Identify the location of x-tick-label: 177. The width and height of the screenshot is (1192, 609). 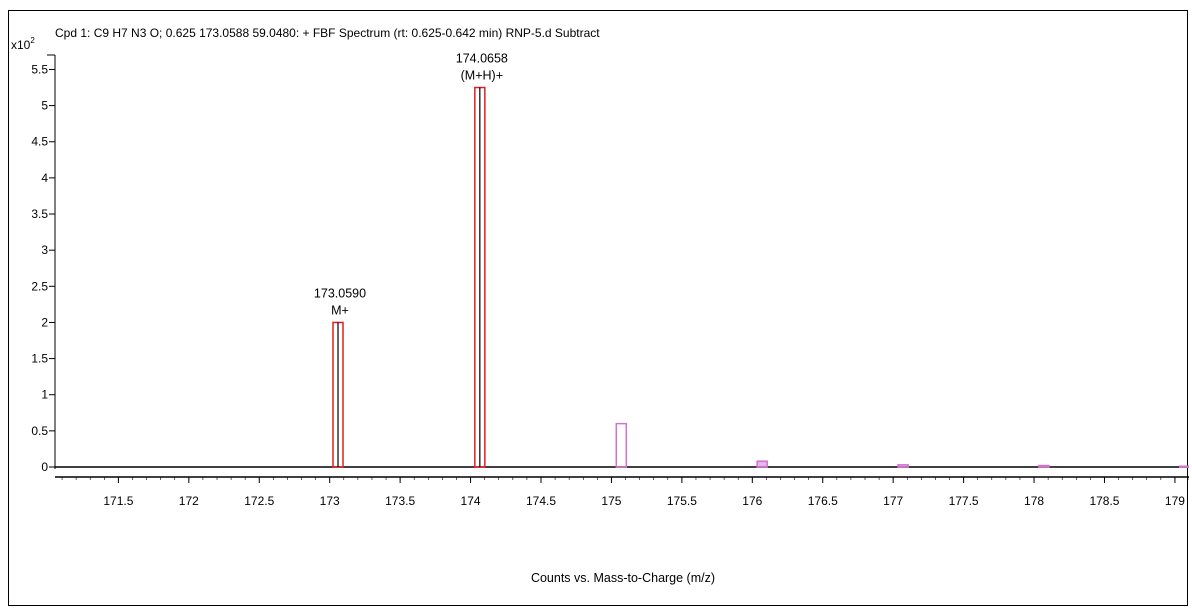
(893, 501).